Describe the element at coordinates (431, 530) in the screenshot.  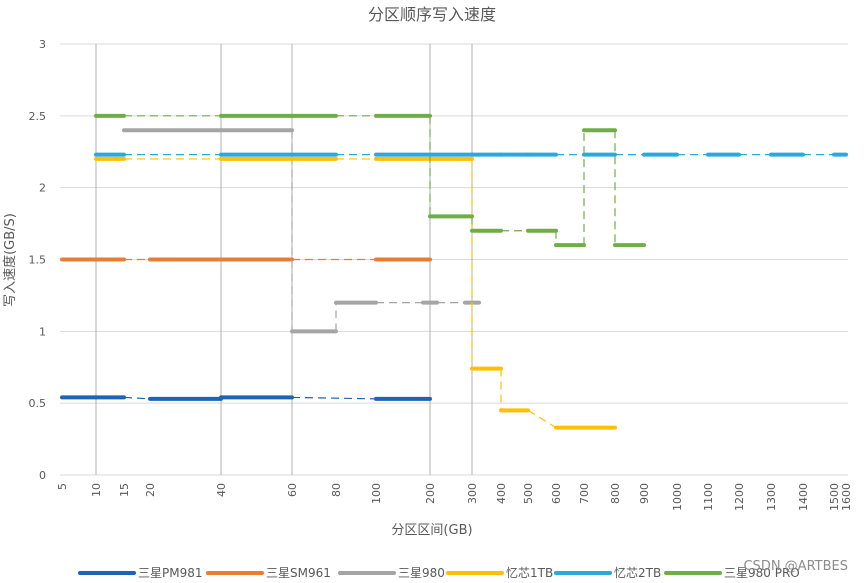
I see `x-axis-label: 分区区间(GB)` at that location.